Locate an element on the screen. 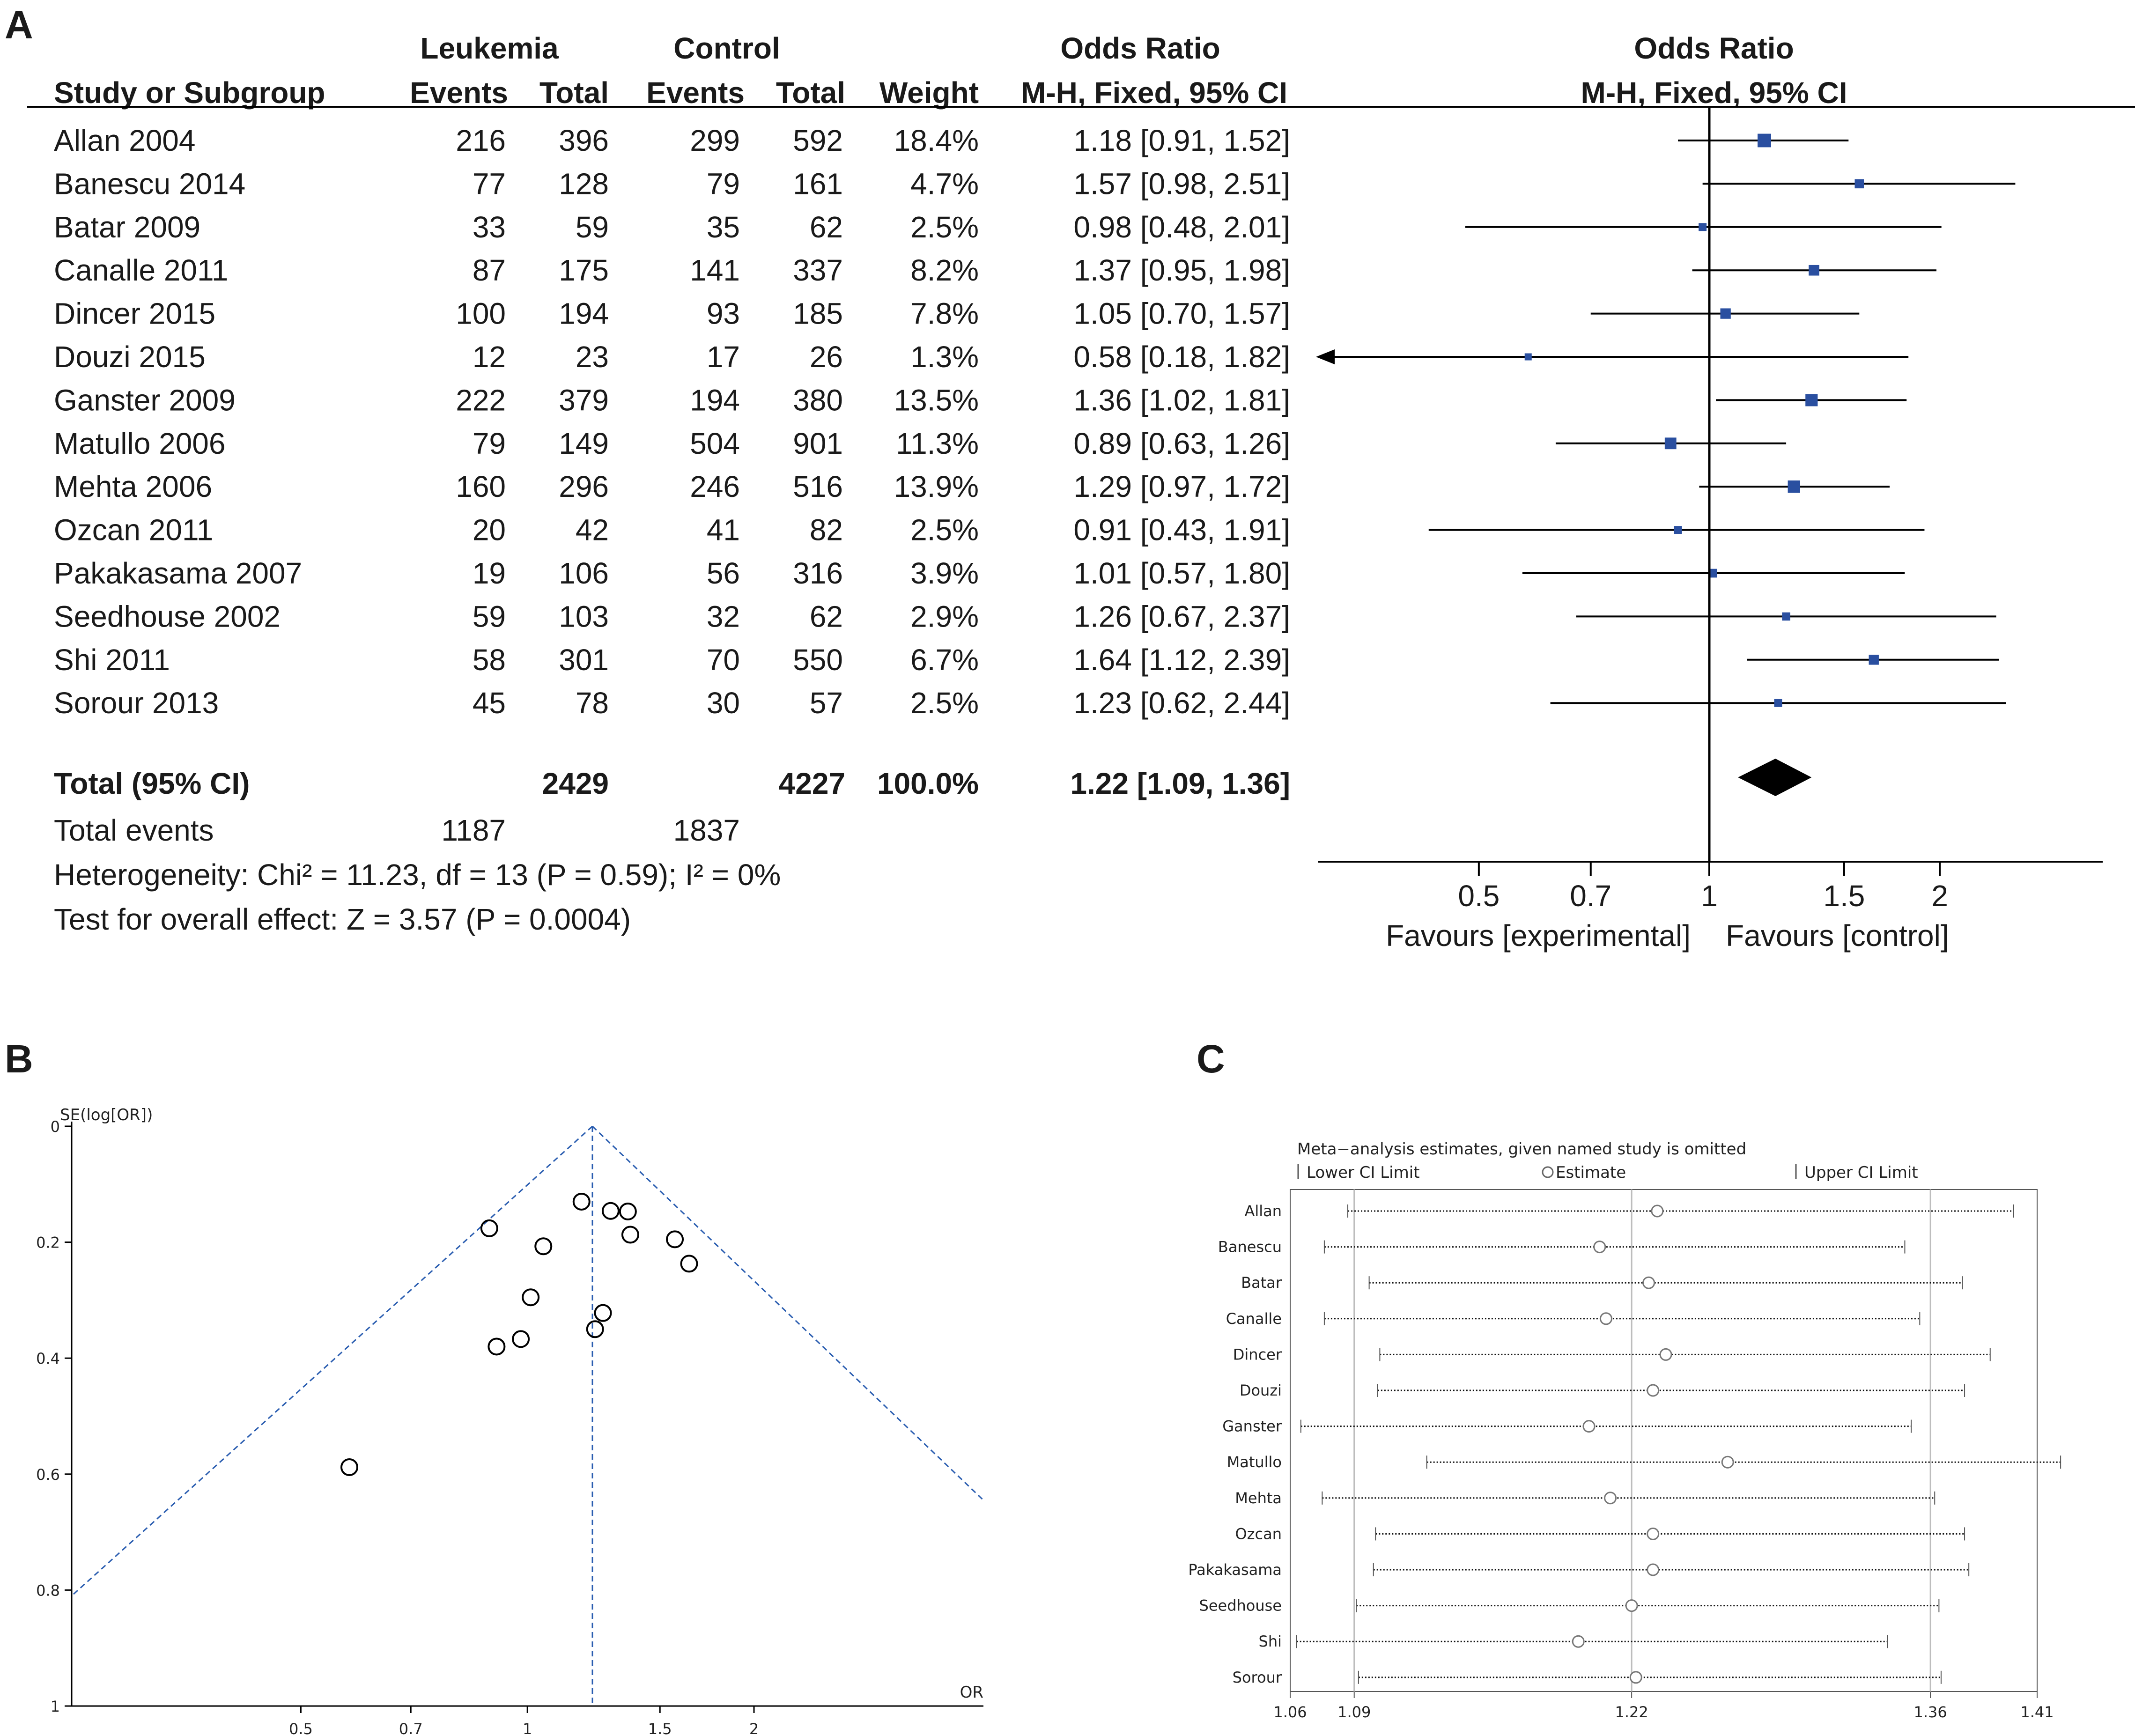 The image size is (2135, 1736). forest-x-tick-label: 0.7 is located at coordinates (1590, 896).